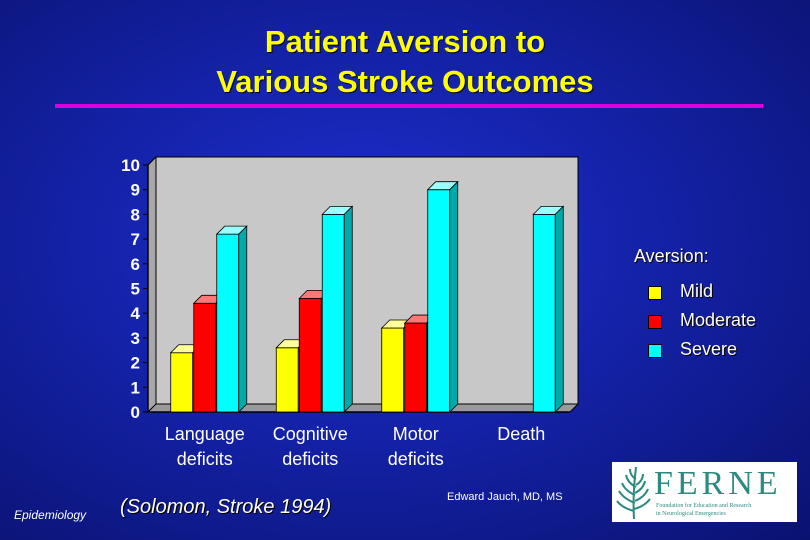  What do you see at coordinates (135, 190) in the screenshot?
I see `y-tick-label: 9` at bounding box center [135, 190].